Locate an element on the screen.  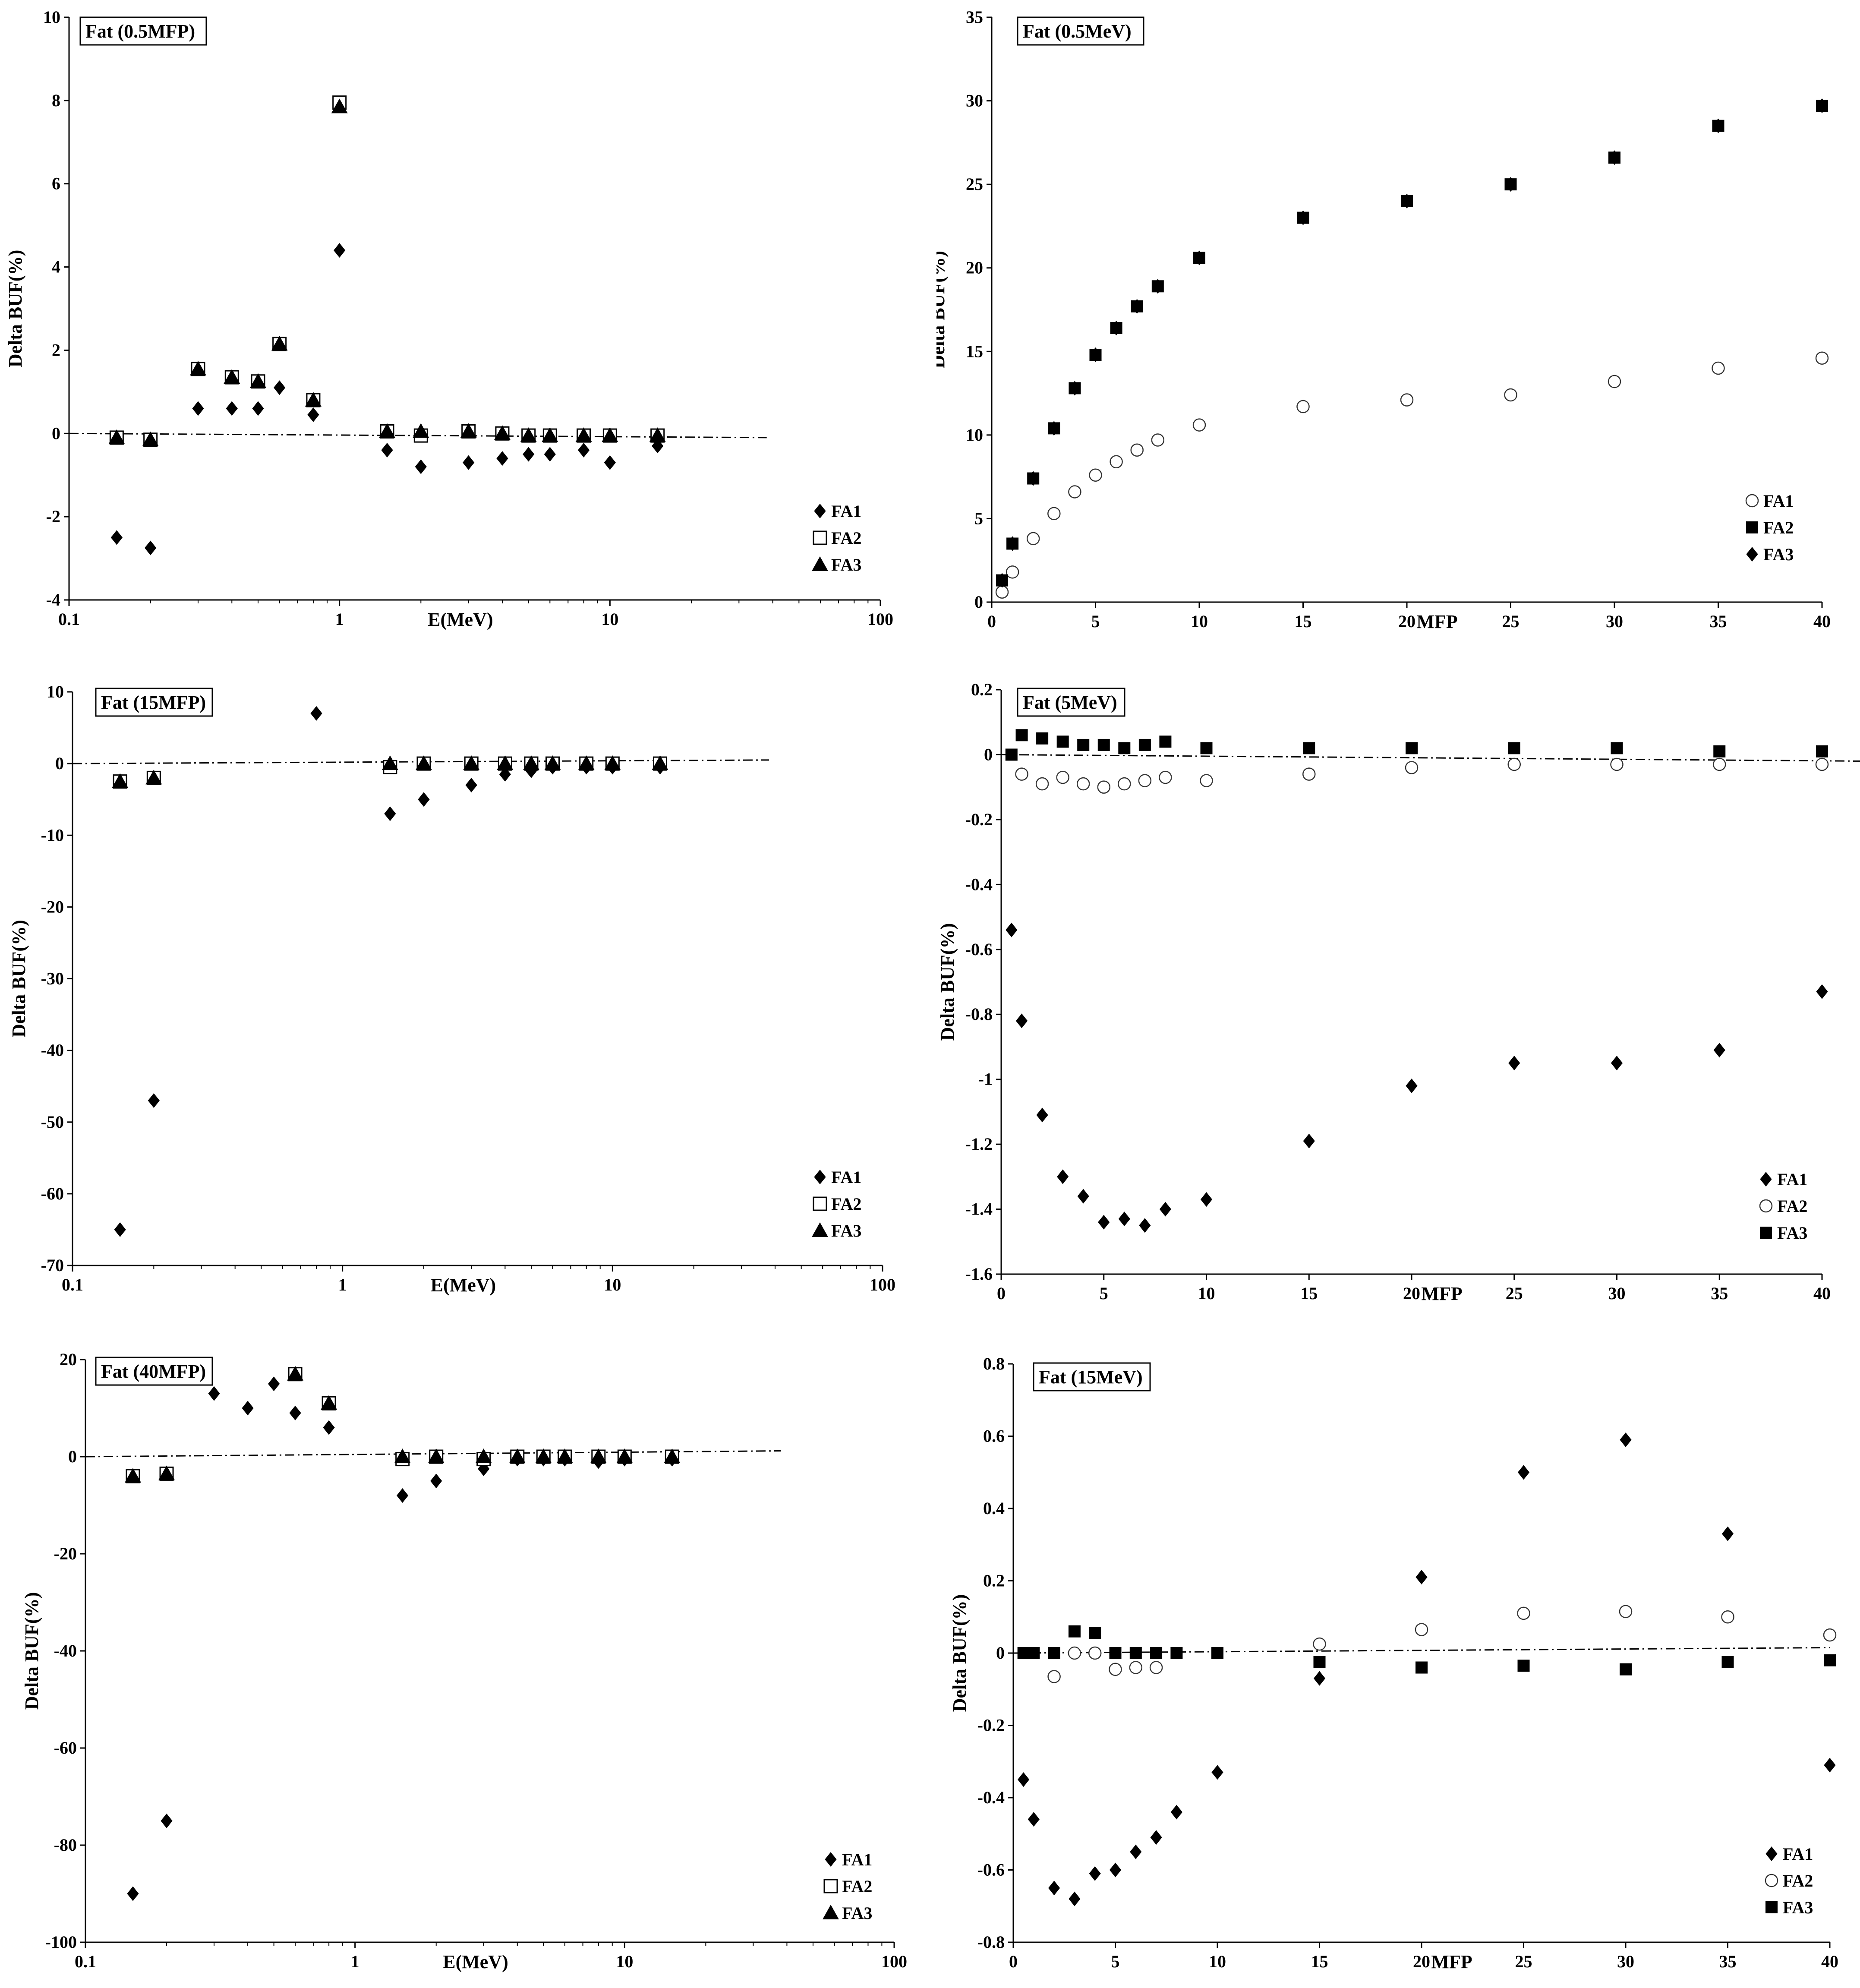
y-tick-label: -70 is located at coordinates (52, 1265).